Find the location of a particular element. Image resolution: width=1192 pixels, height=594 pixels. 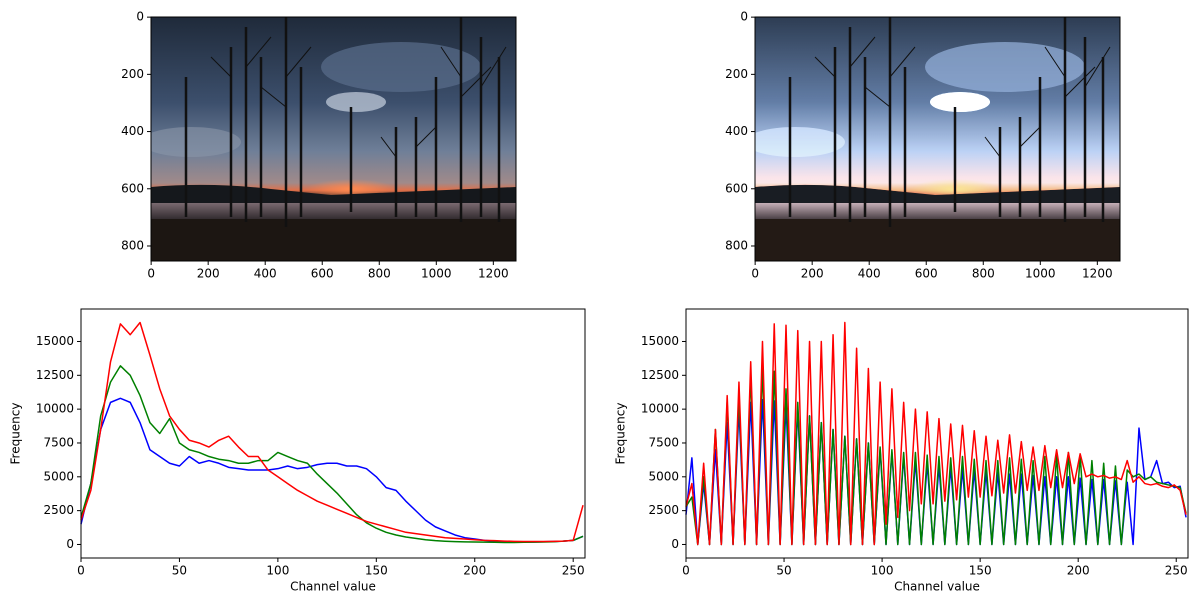

image-right is located at coordinates (937, 139).